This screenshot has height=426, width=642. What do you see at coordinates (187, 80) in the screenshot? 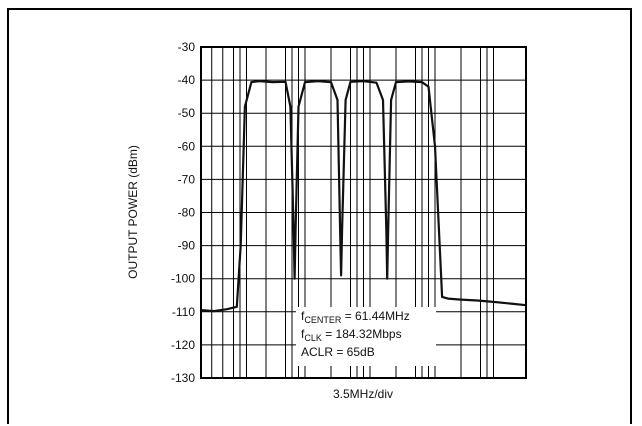
I see `y-tick-label: -40` at bounding box center [187, 80].